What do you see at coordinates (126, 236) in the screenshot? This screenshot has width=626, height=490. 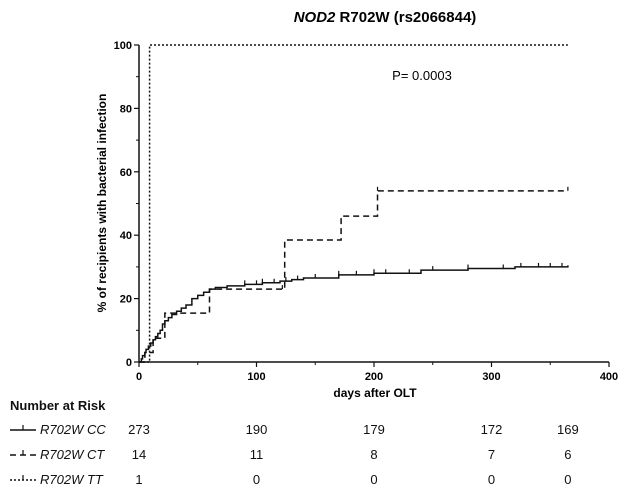 I see `y-tick-label: 40` at bounding box center [126, 236].